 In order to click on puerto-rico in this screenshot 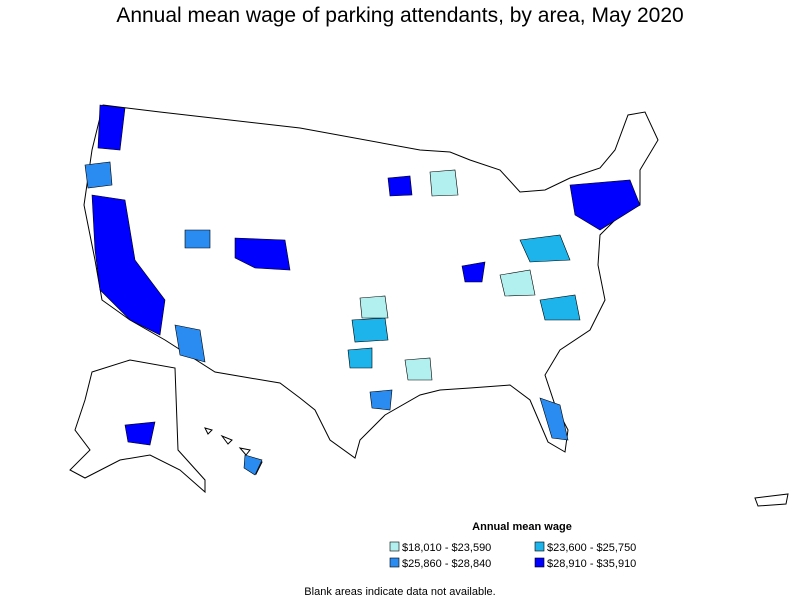, I will do `click(771, 500)`.